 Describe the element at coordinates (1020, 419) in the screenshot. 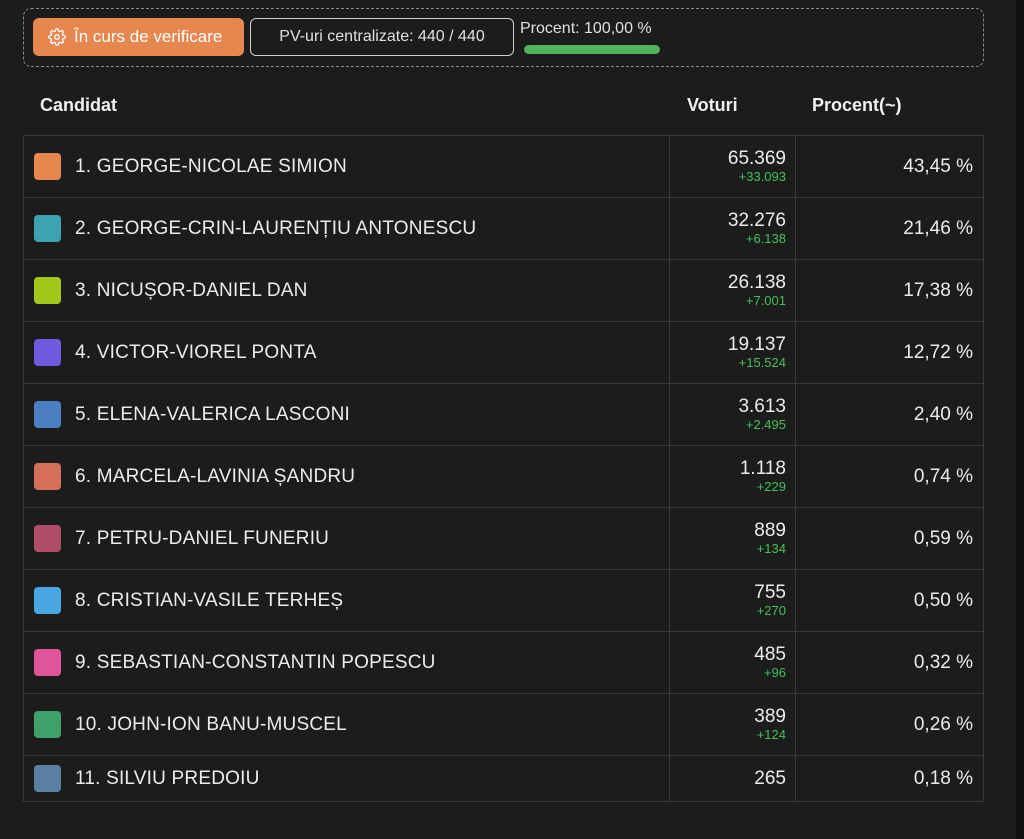

I see `scrollbar-track` at that location.